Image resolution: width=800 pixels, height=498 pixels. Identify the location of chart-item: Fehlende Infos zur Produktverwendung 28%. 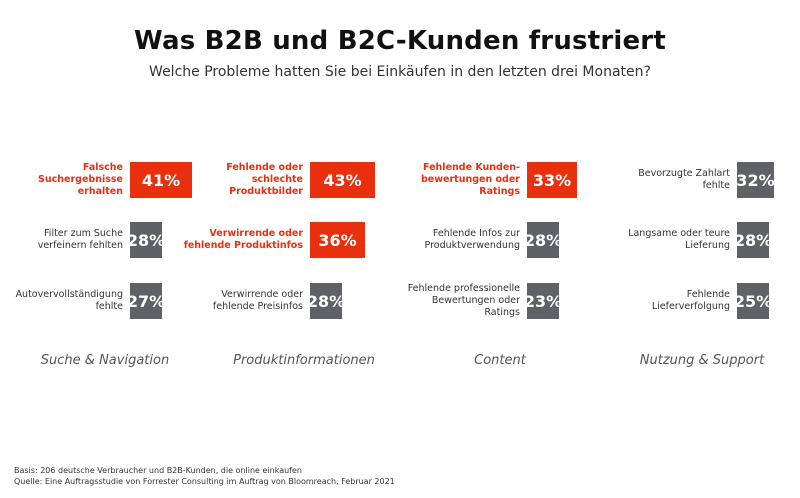
(481, 240).